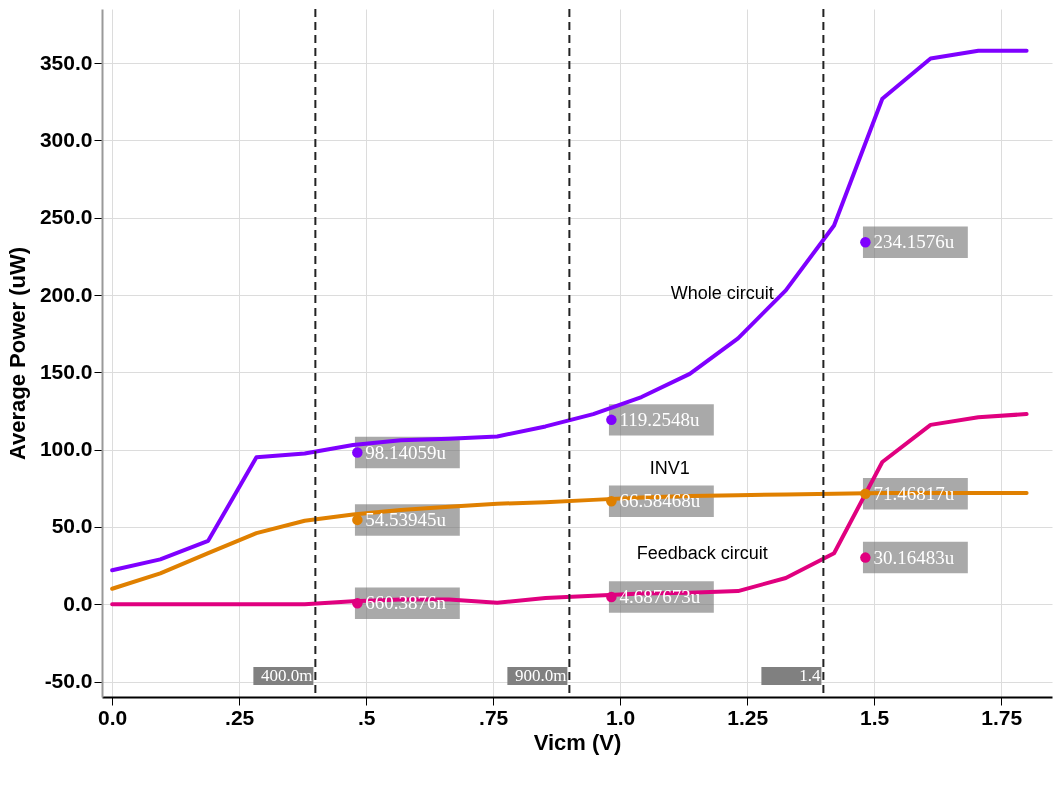  I want to click on x-tick-label: .25, so click(240, 717).